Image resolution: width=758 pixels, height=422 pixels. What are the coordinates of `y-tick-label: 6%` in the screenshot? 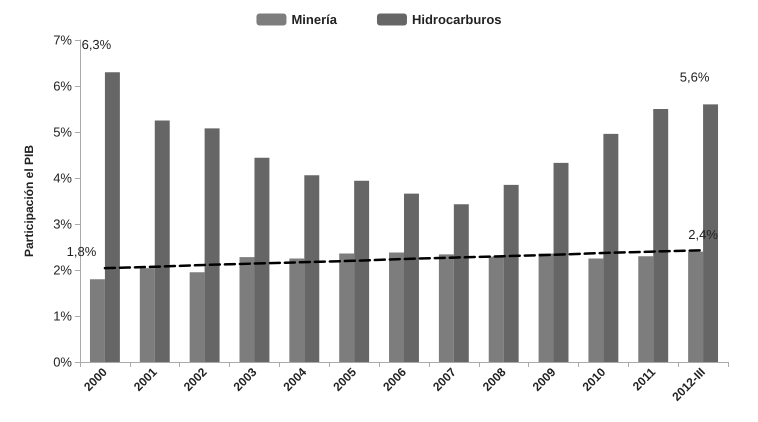 It's located at (62, 86).